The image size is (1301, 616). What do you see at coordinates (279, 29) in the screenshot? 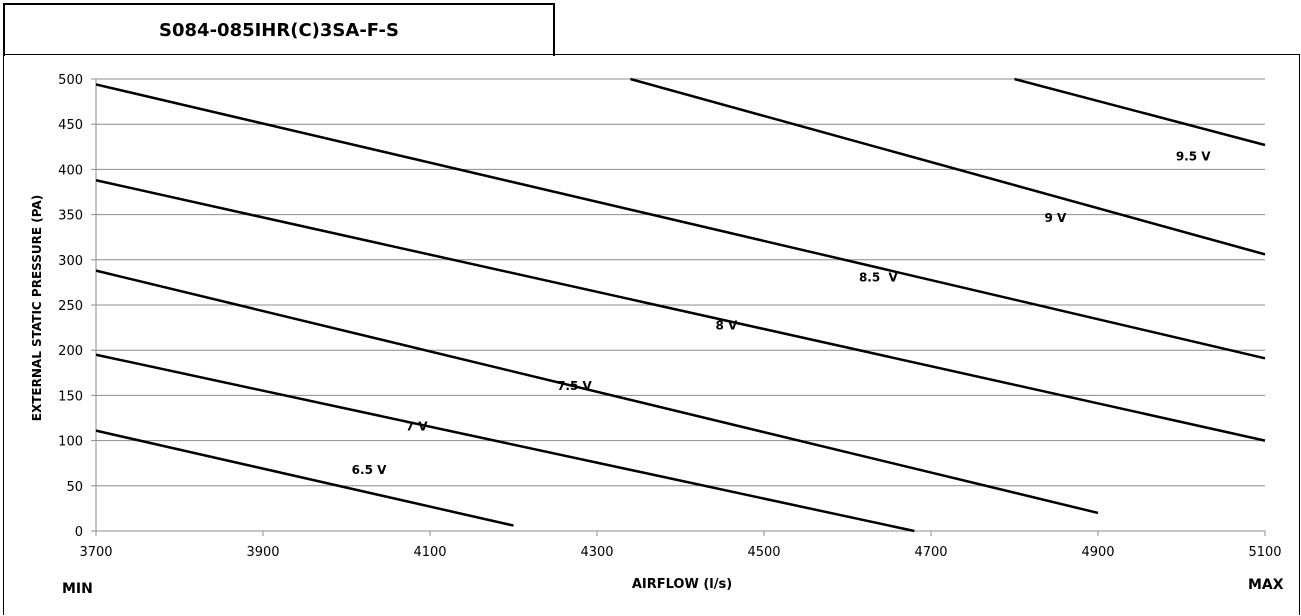
I see `chart-title: S084-085IHR(C)3SA-F-S` at bounding box center [279, 29].